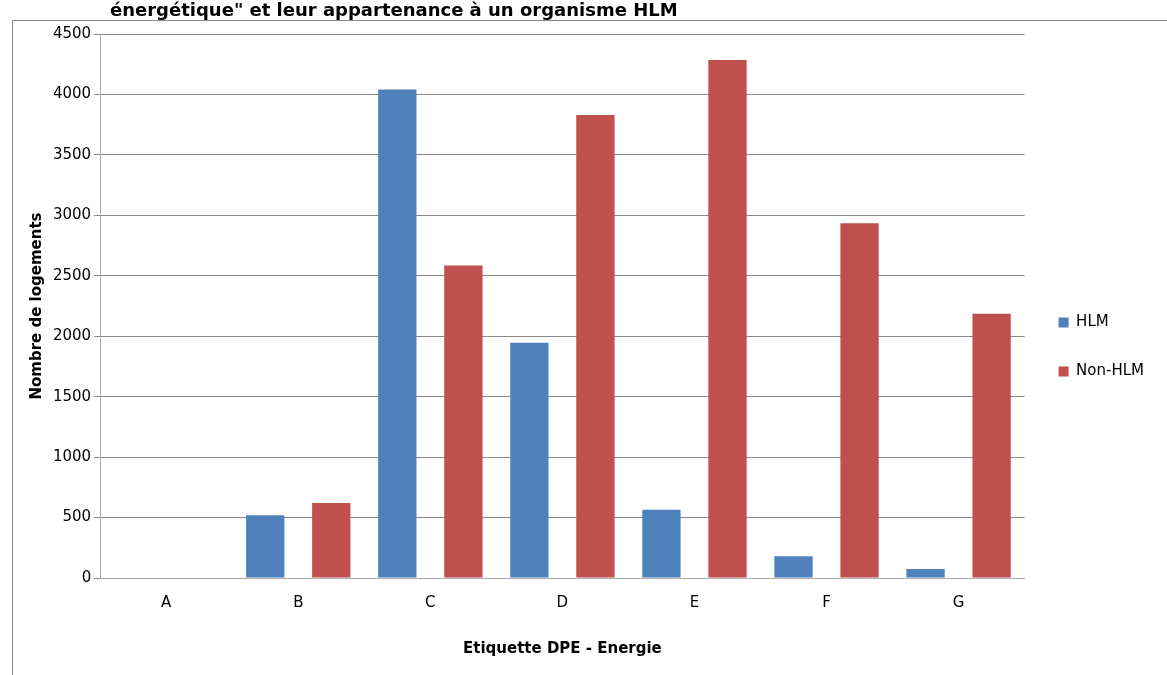  I want to click on x-axis-title: Etiquette DPE - Energie, so click(562, 647).